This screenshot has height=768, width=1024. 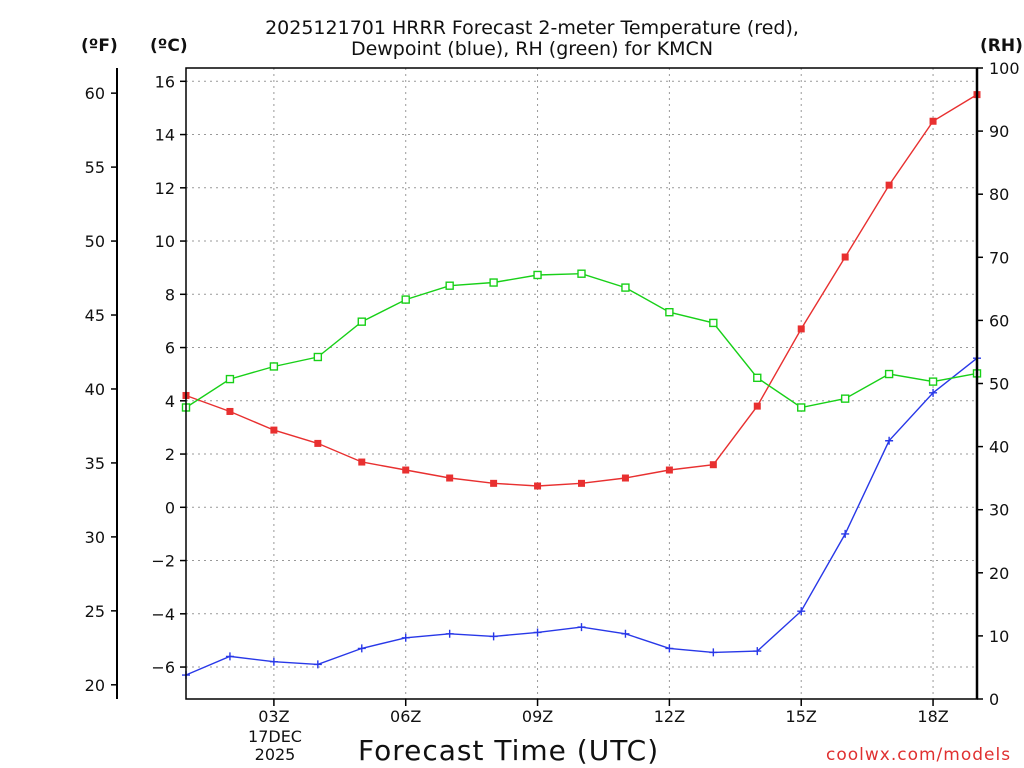 I want to click on celsius-tick-label: 16, so click(x=165, y=81).